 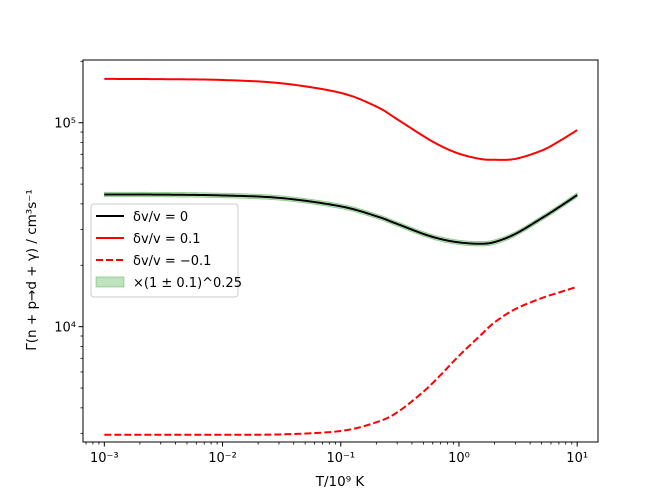 What do you see at coordinates (167, 239) in the screenshot?
I see `legend-label-1: δv/v = 0.1` at bounding box center [167, 239].